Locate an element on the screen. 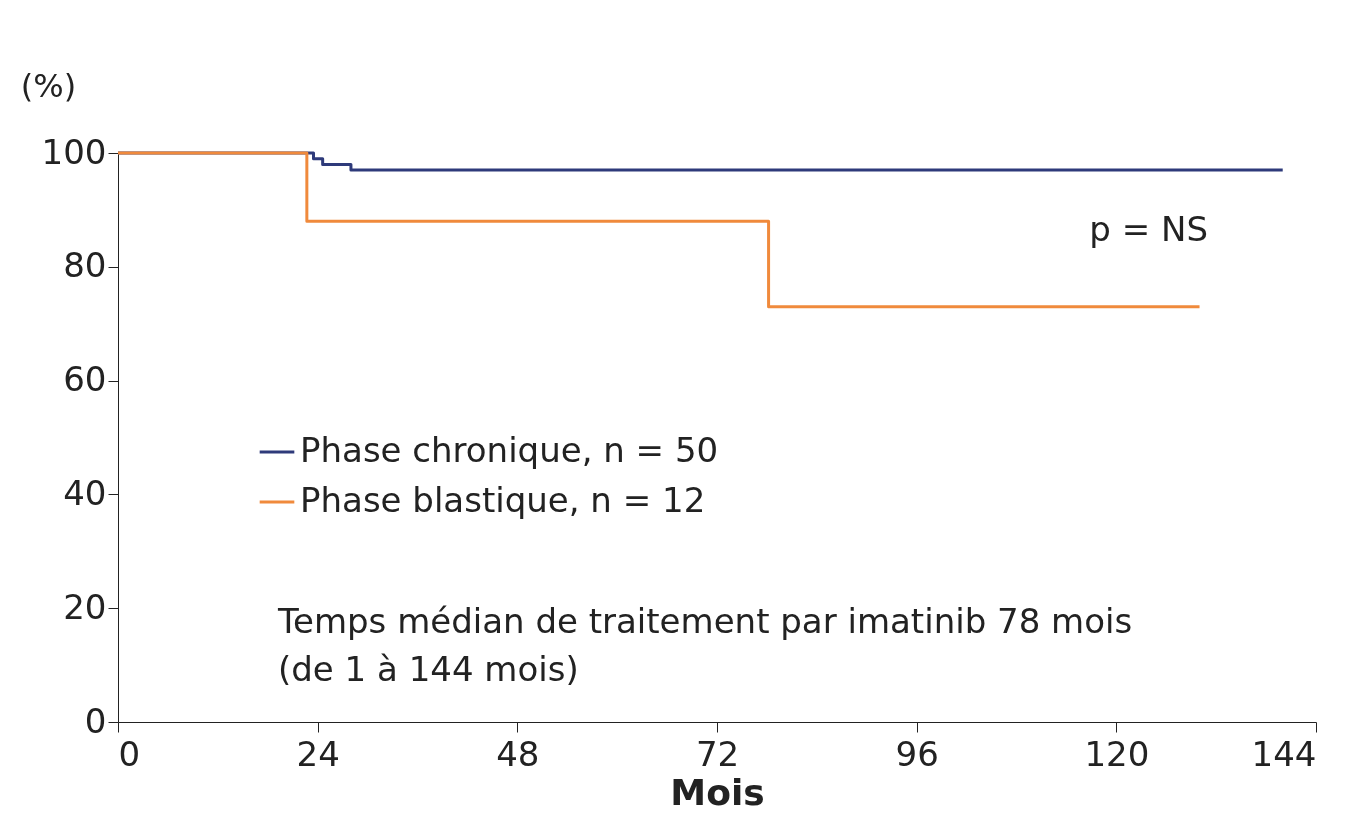 Image resolution: width=1357 pixels, height=821 pixels. annotation: (de 1 à 144 mois) is located at coordinates (428, 669).